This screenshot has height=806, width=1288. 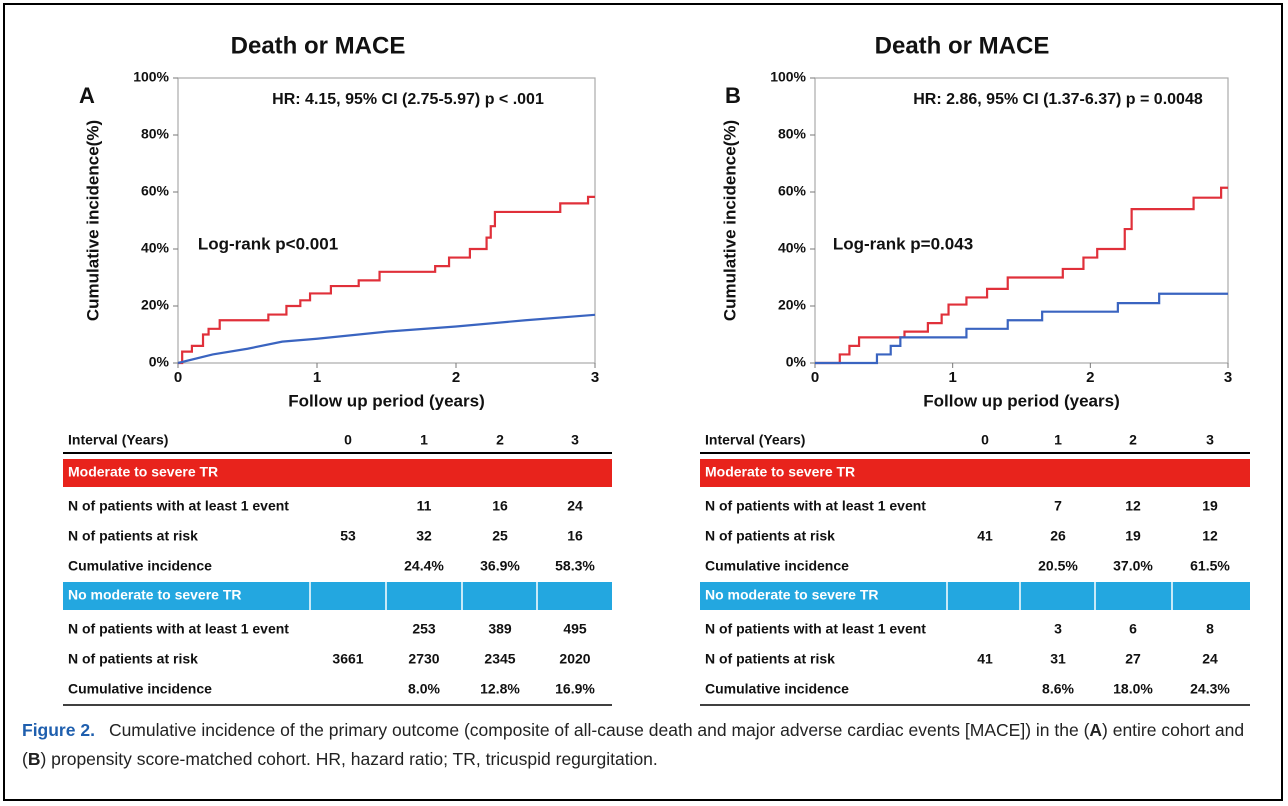 I want to click on table-cell: 31, so click(x=1058, y=659).